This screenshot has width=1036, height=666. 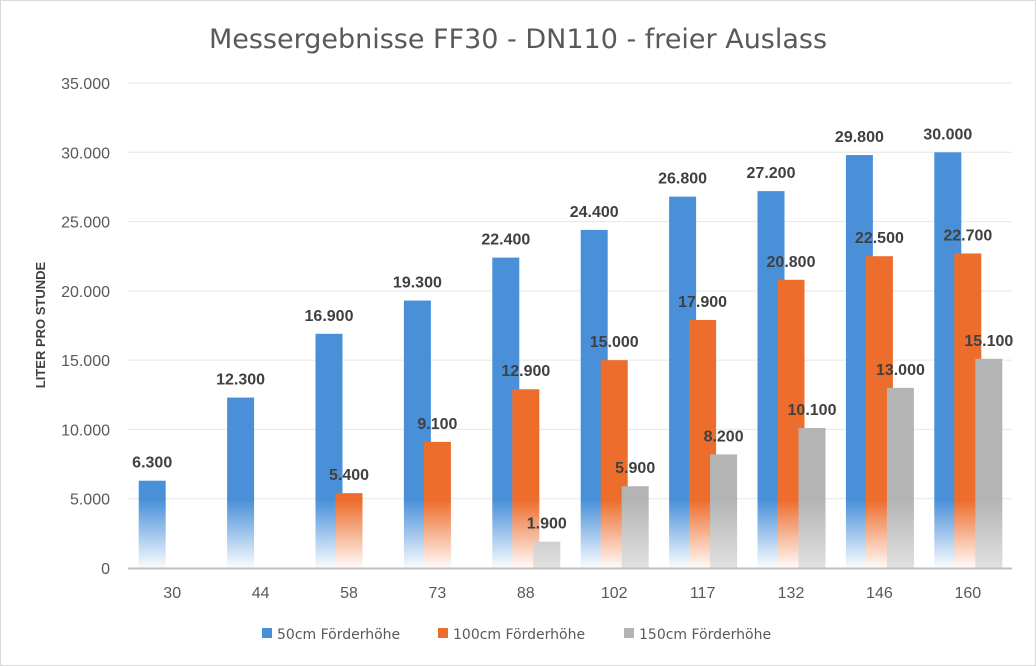 What do you see at coordinates (85, 430) in the screenshot?
I see `y-tick-label: 10.000` at bounding box center [85, 430].